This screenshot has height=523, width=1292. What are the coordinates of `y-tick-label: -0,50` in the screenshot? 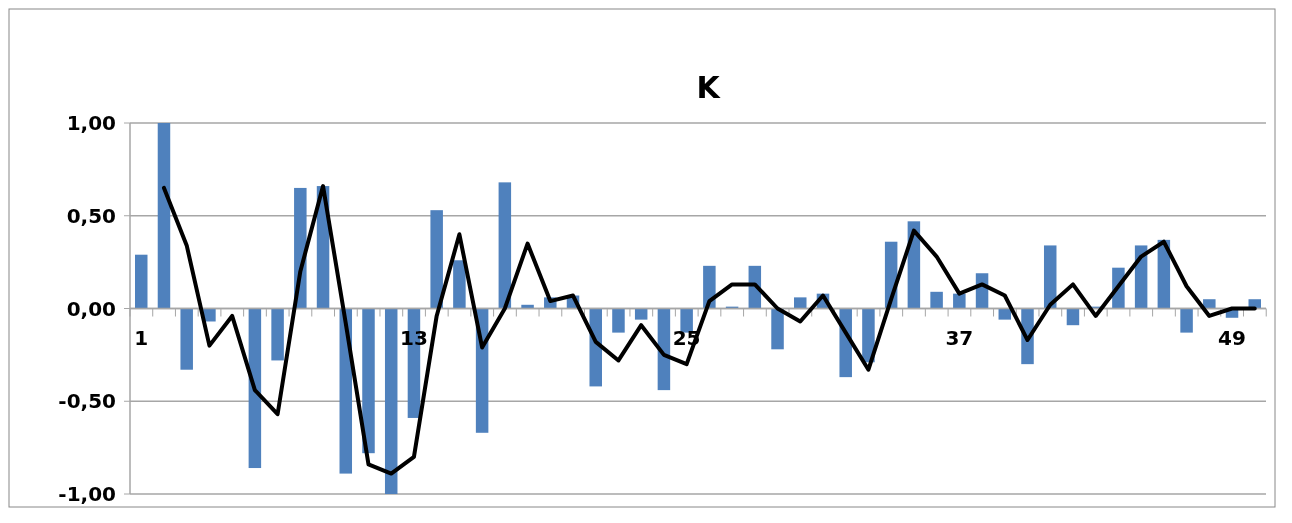 It's located at (87, 401).